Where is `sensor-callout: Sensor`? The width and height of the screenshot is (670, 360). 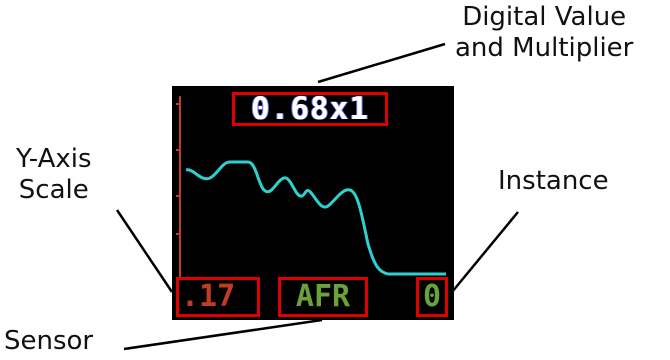
sensor-callout: Sensor is located at coordinates (48, 341).